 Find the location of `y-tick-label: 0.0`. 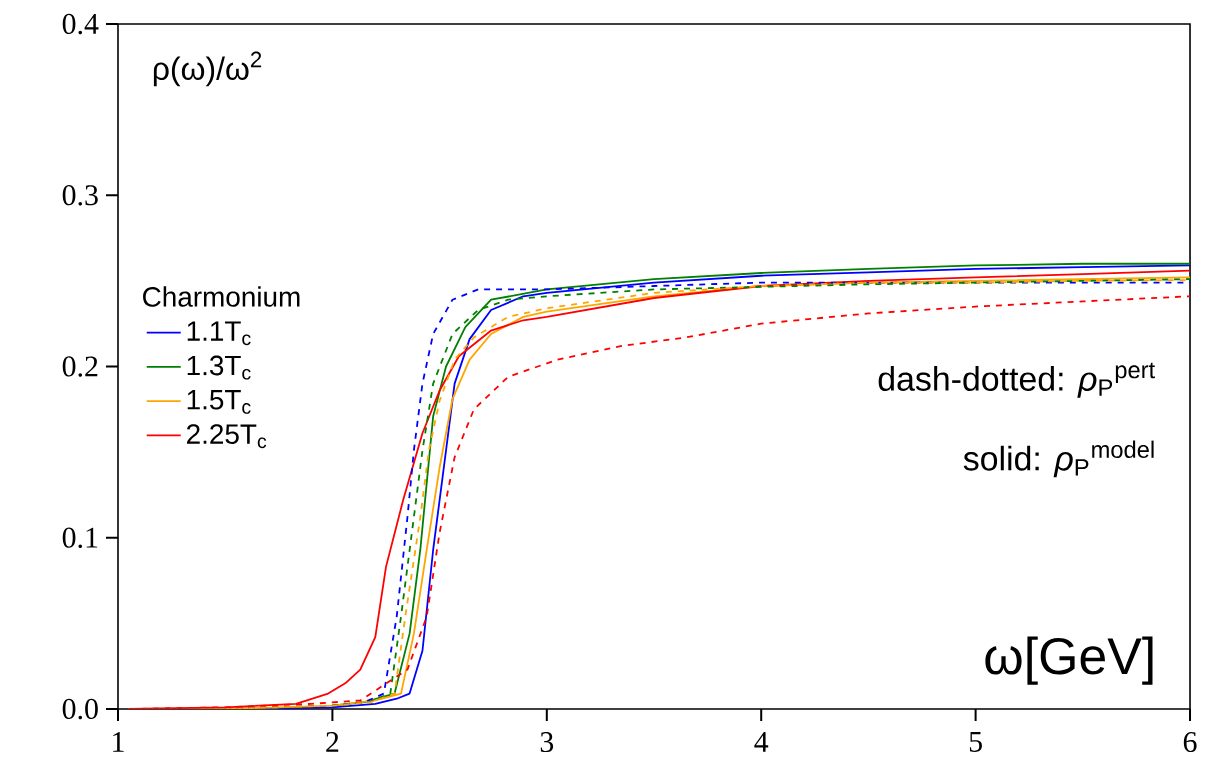

y-tick-label: 0.0 is located at coordinates (80, 709).